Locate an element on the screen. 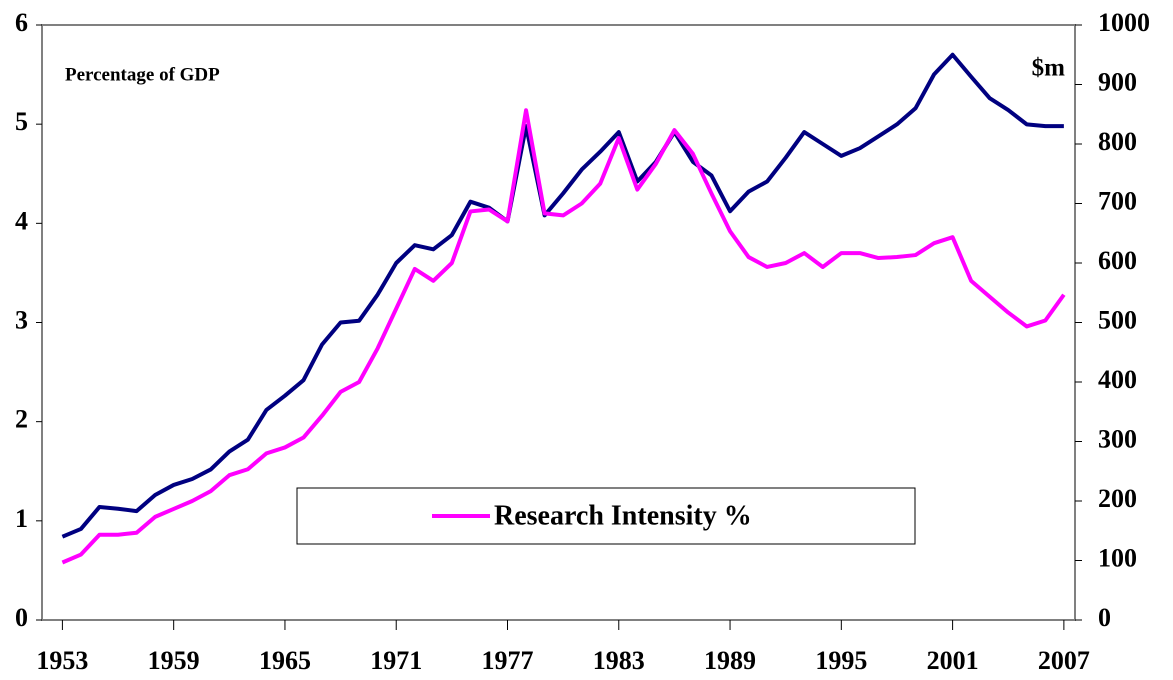 The image size is (1173, 680). y-tick-label: 3 is located at coordinates (21, 319).